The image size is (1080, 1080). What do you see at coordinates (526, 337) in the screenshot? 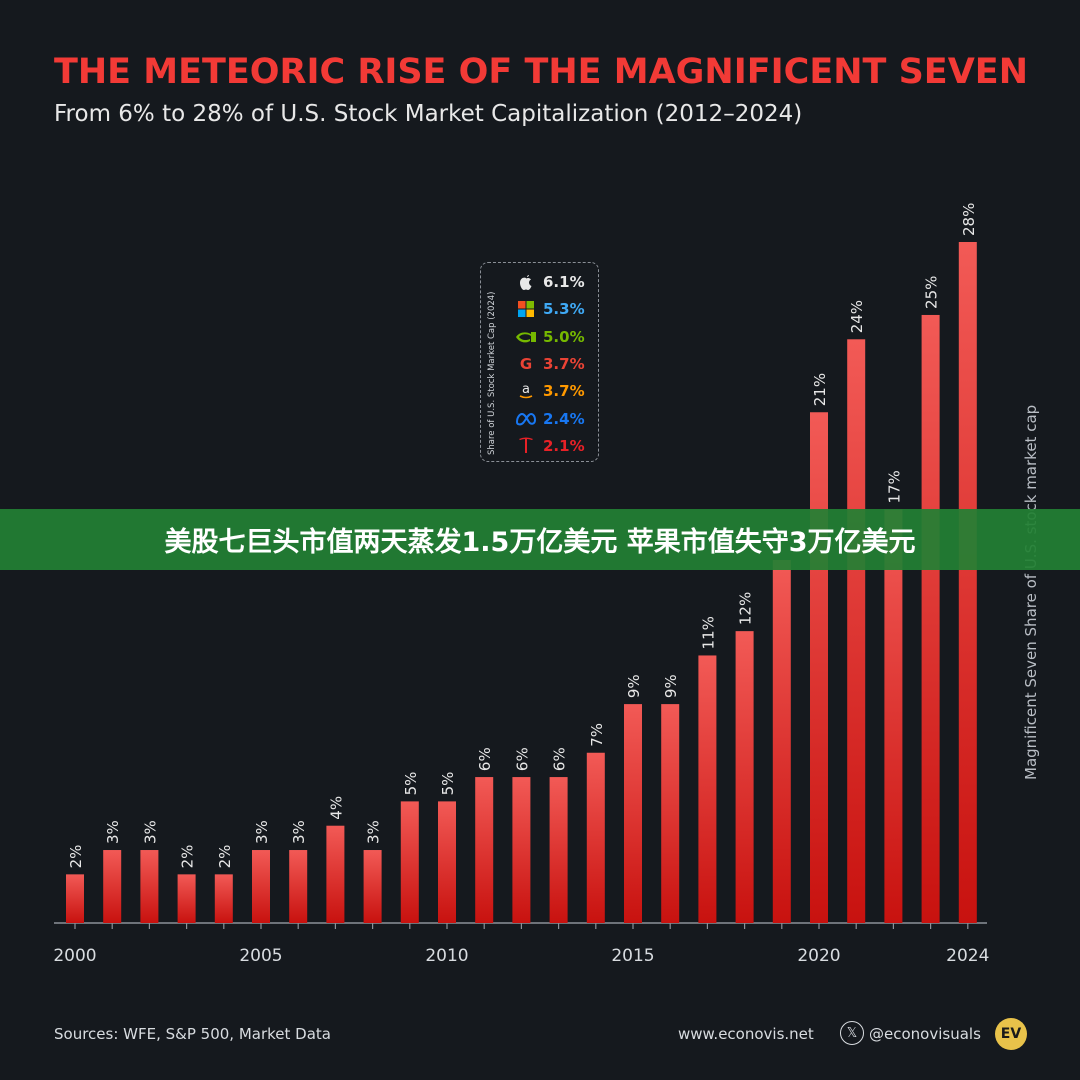
I see `nvidia-icon` at bounding box center [526, 337].